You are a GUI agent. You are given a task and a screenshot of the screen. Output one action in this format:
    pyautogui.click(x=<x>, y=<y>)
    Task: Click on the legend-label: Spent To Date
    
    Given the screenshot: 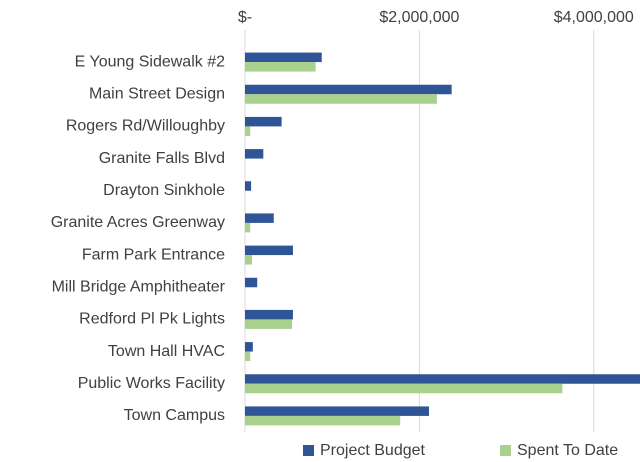 What is the action you would take?
    pyautogui.click(x=567, y=450)
    